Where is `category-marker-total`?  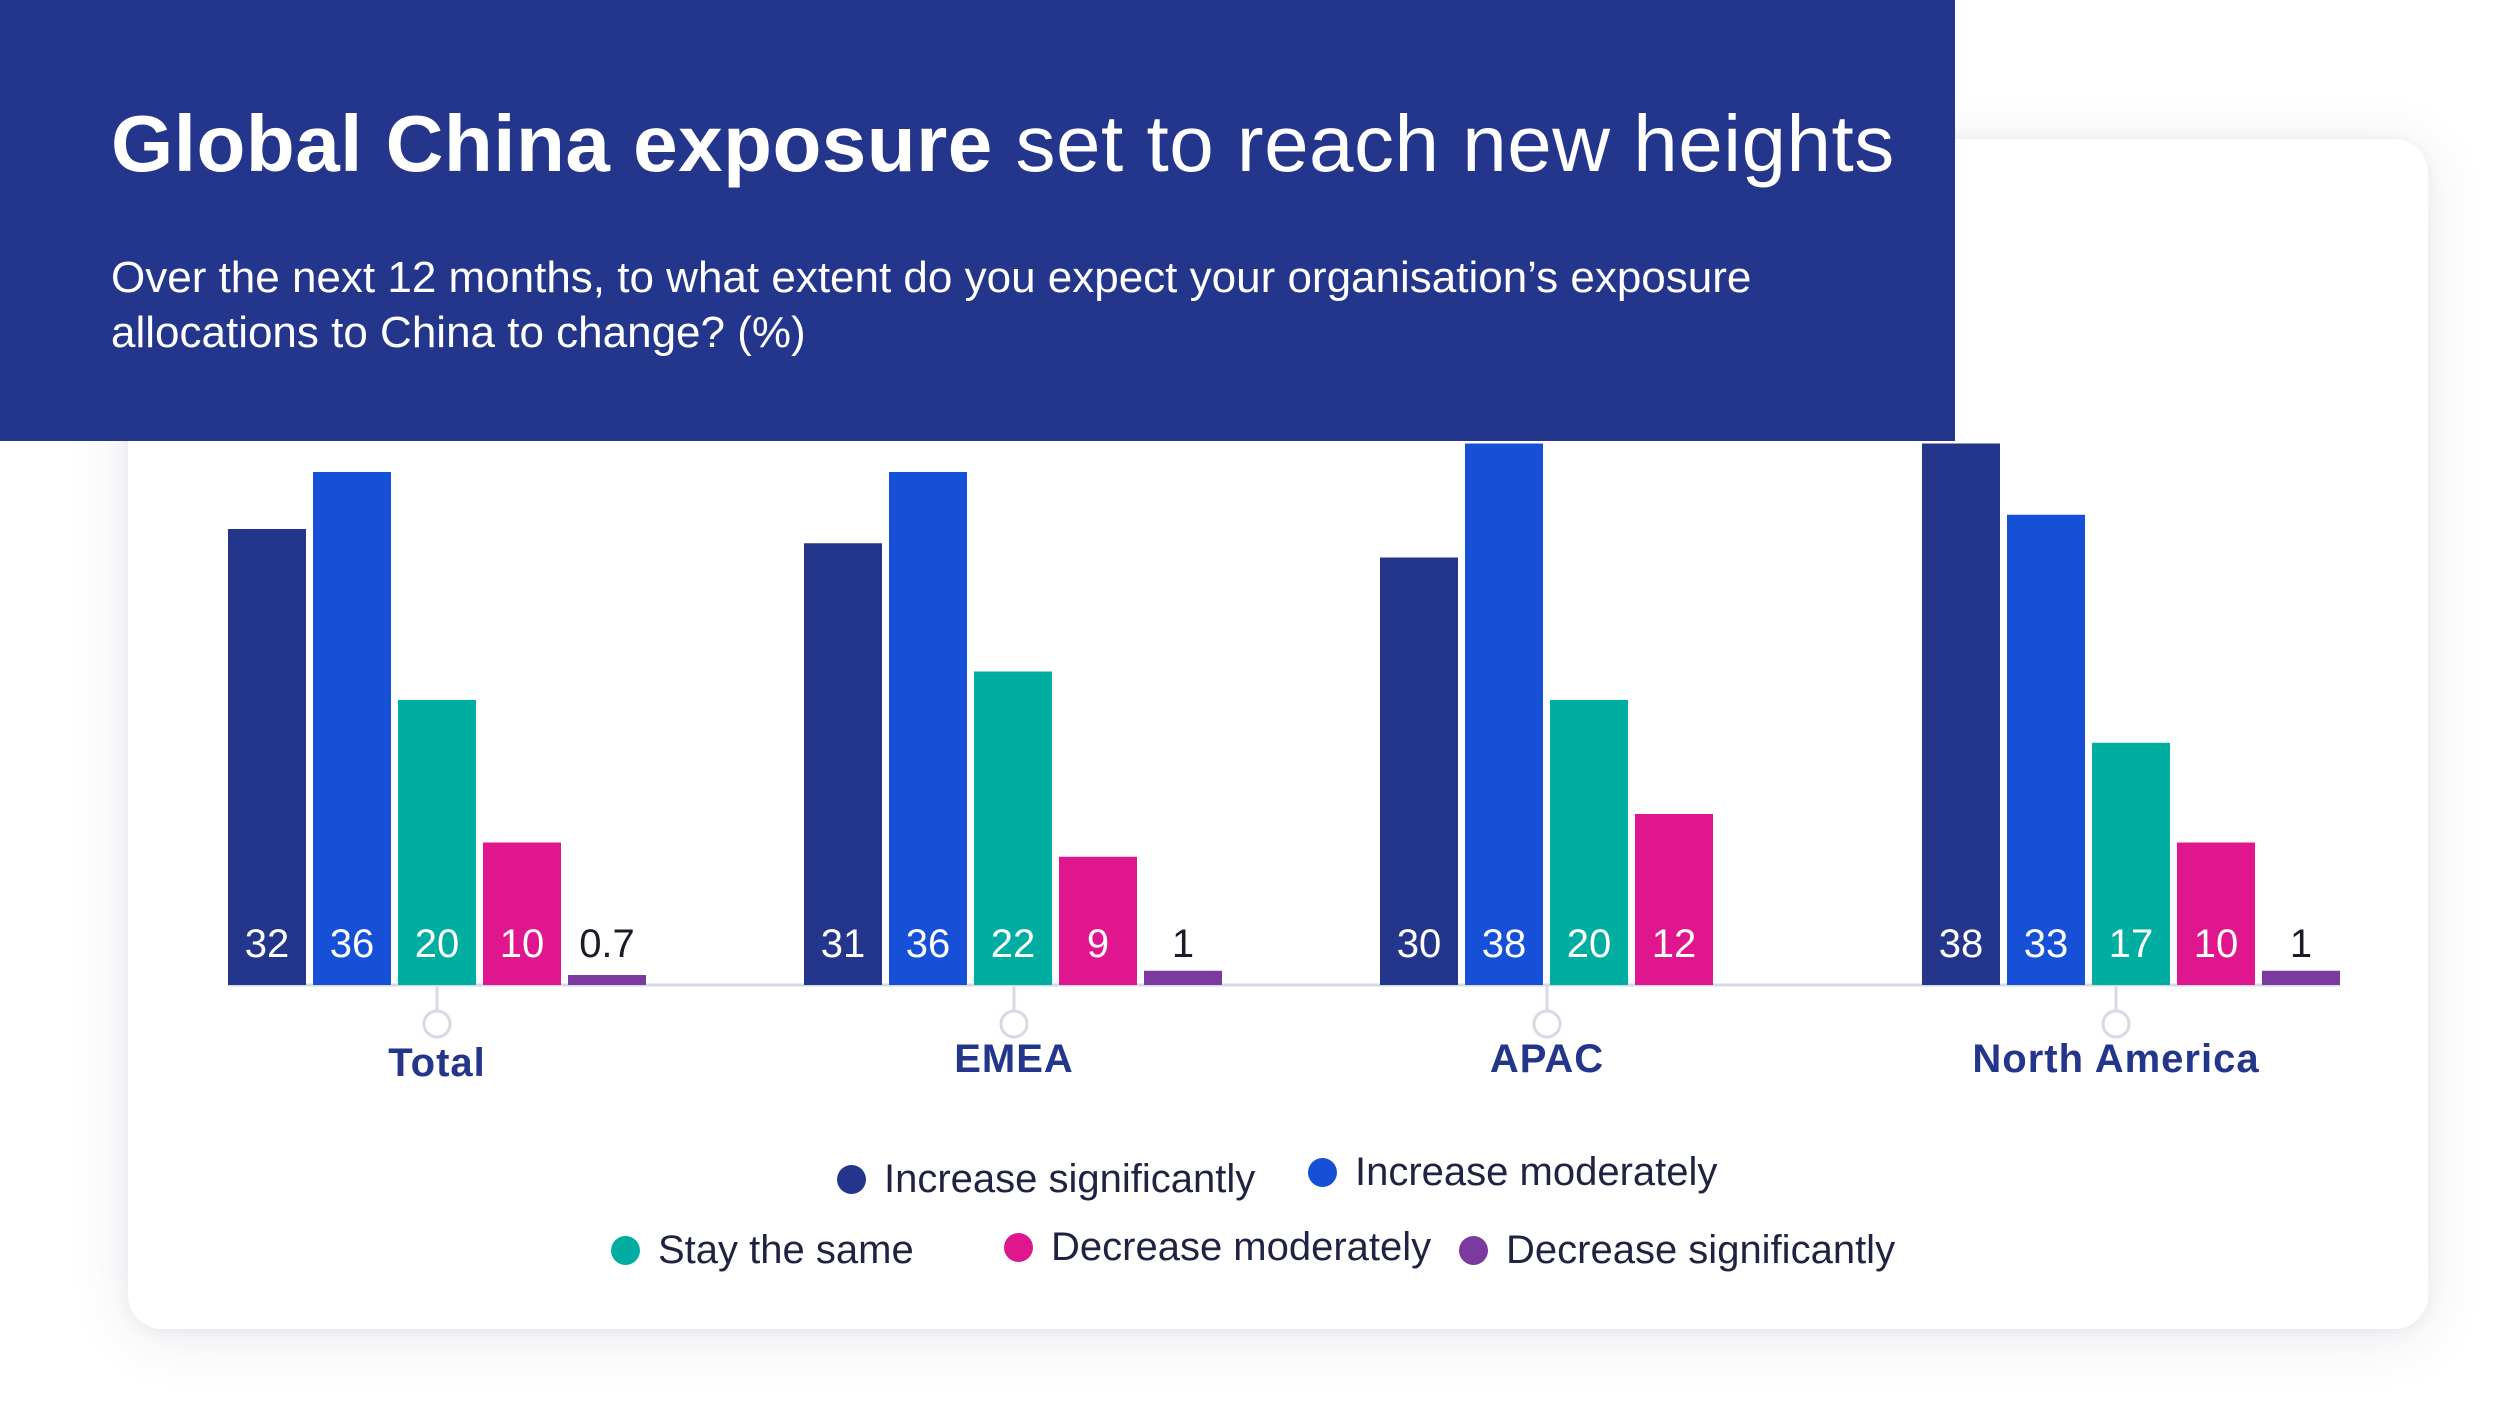 category-marker-total is located at coordinates (437, 1024).